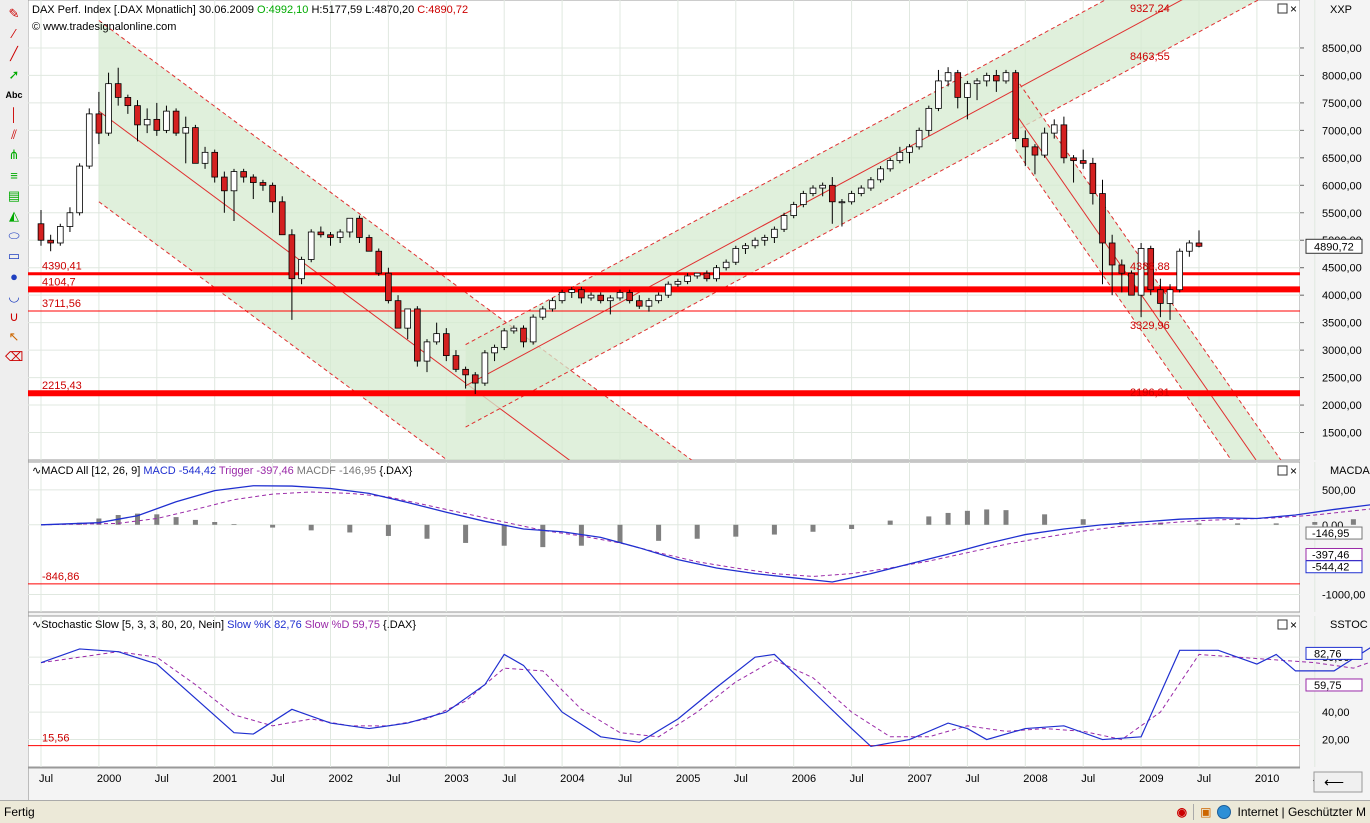 This screenshot has height=823, width=1370. Describe the element at coordinates (128, 625) in the screenshot. I see `stoch-title-part: ∿Stochastic Slow [5, 3, 3, 80, 20, Nein]` at that location.